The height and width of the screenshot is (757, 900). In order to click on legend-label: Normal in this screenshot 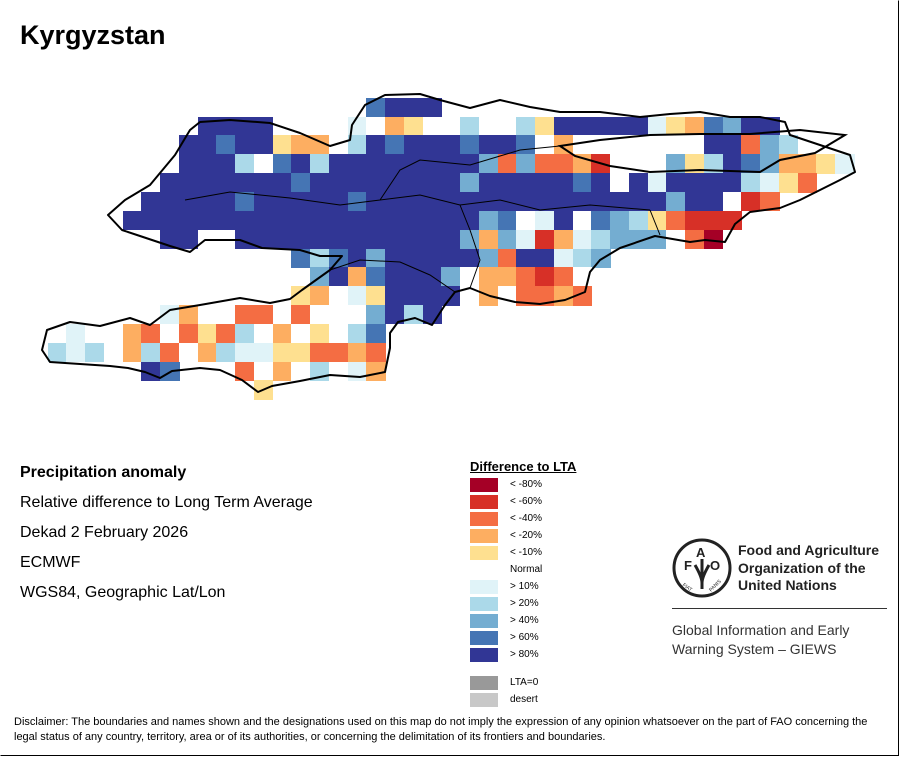, I will do `click(526, 569)`.